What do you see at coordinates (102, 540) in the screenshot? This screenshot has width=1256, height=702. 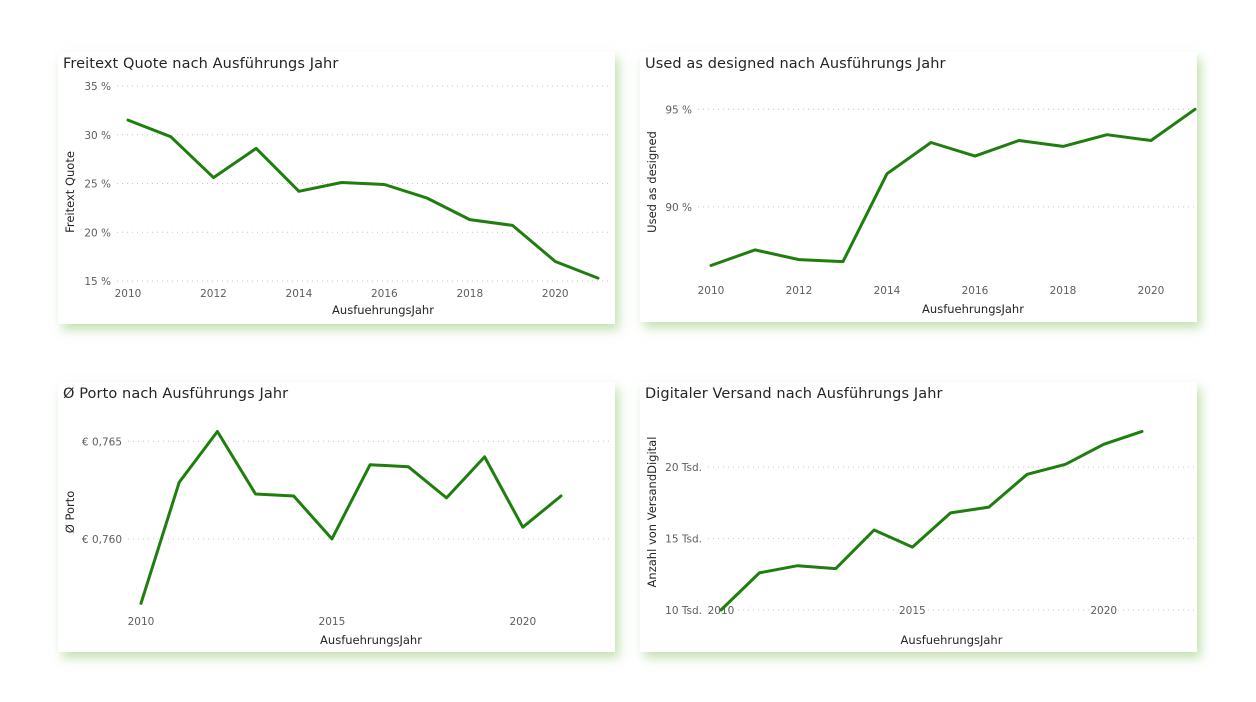 I see `y-tick-label: € 0,760` at bounding box center [102, 540].